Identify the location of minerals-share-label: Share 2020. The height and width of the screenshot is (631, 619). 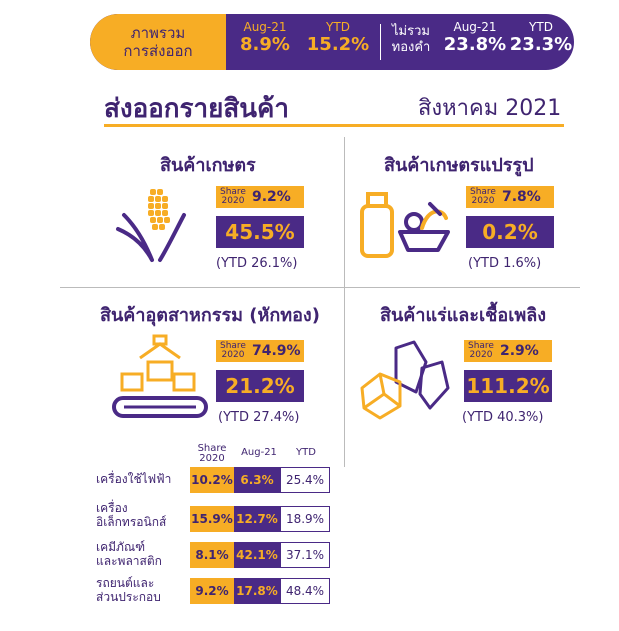
(481, 351).